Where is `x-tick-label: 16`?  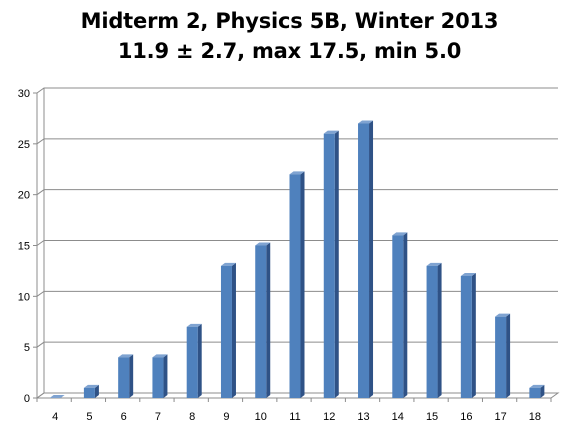
x-tick-label: 16 is located at coordinates (466, 417).